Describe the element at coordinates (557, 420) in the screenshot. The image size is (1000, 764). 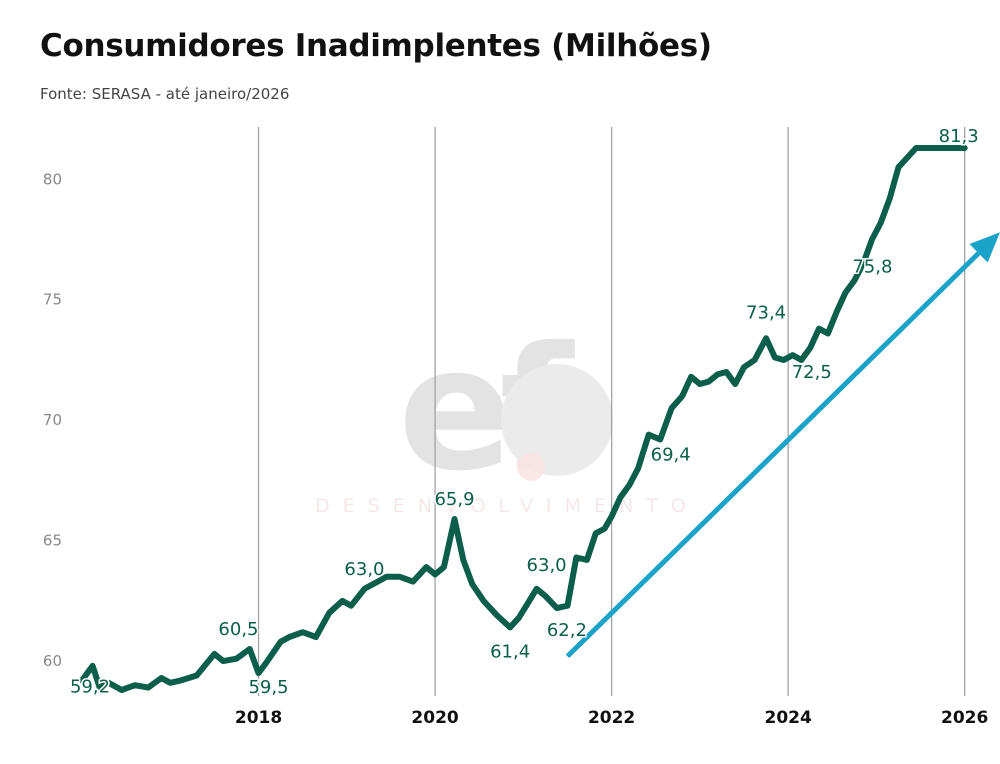
I see `watermark-circle` at that location.